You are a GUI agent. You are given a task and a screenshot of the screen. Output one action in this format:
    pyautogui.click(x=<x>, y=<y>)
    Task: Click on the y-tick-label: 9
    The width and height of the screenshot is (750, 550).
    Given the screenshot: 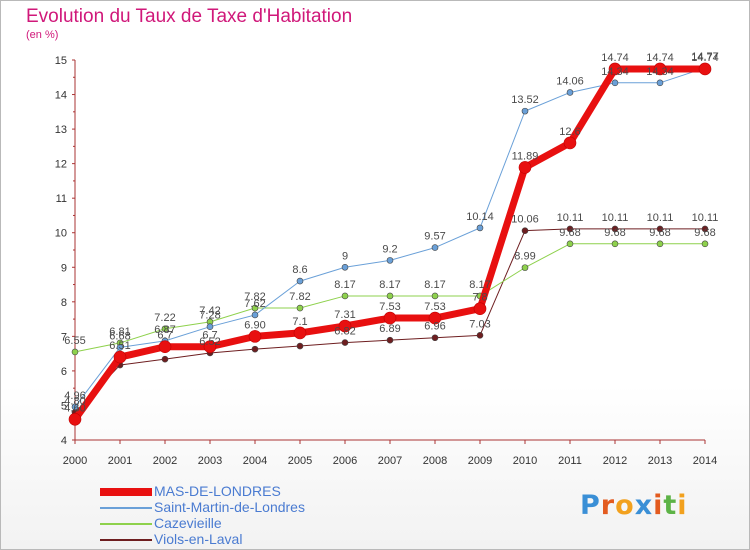 What is the action you would take?
    pyautogui.click(x=64, y=268)
    